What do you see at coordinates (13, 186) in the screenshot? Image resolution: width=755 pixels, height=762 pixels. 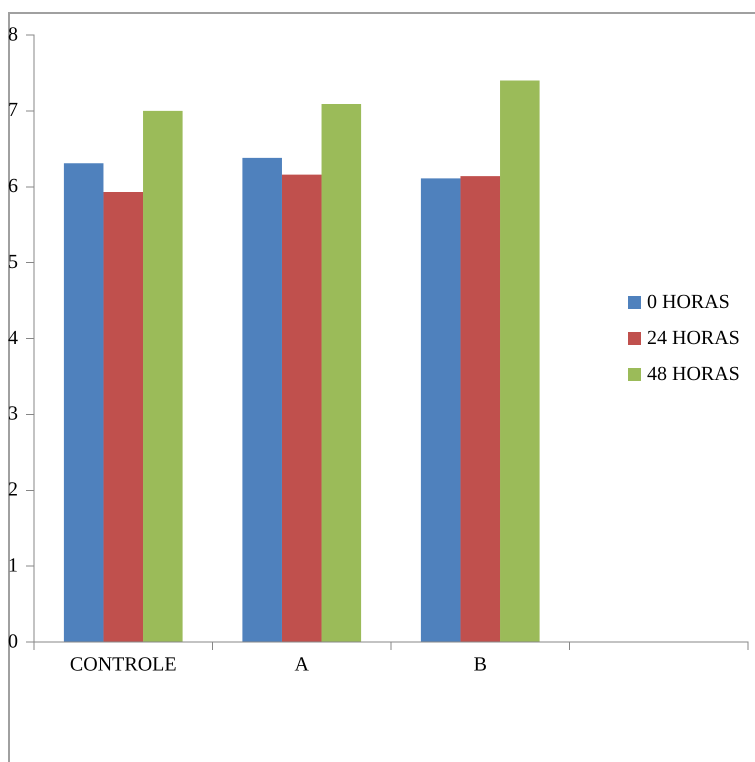 I see `y-tick-label: 6` at bounding box center [13, 186].